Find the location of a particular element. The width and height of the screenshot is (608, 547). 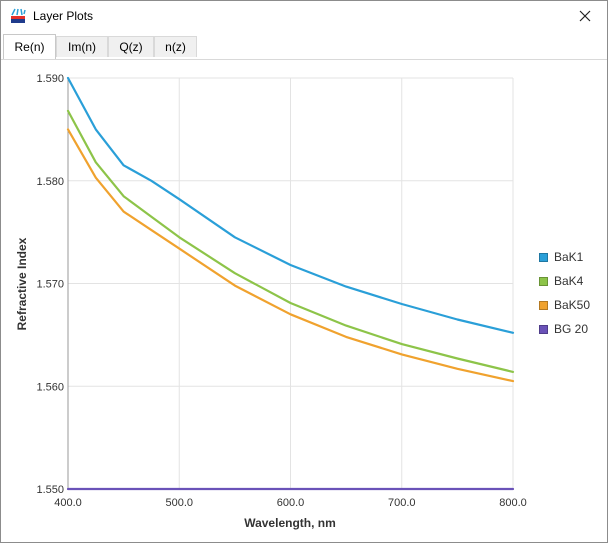

tab-label: Re(n) is located at coordinates (29, 47).